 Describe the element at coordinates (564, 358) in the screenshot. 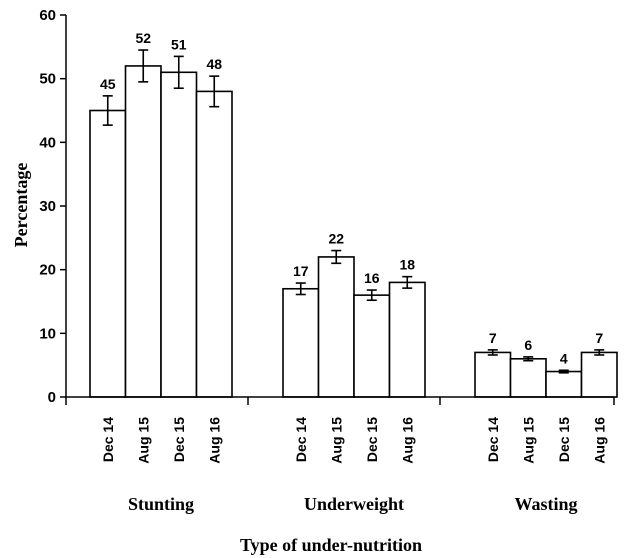

I see `data-label: 4` at that location.